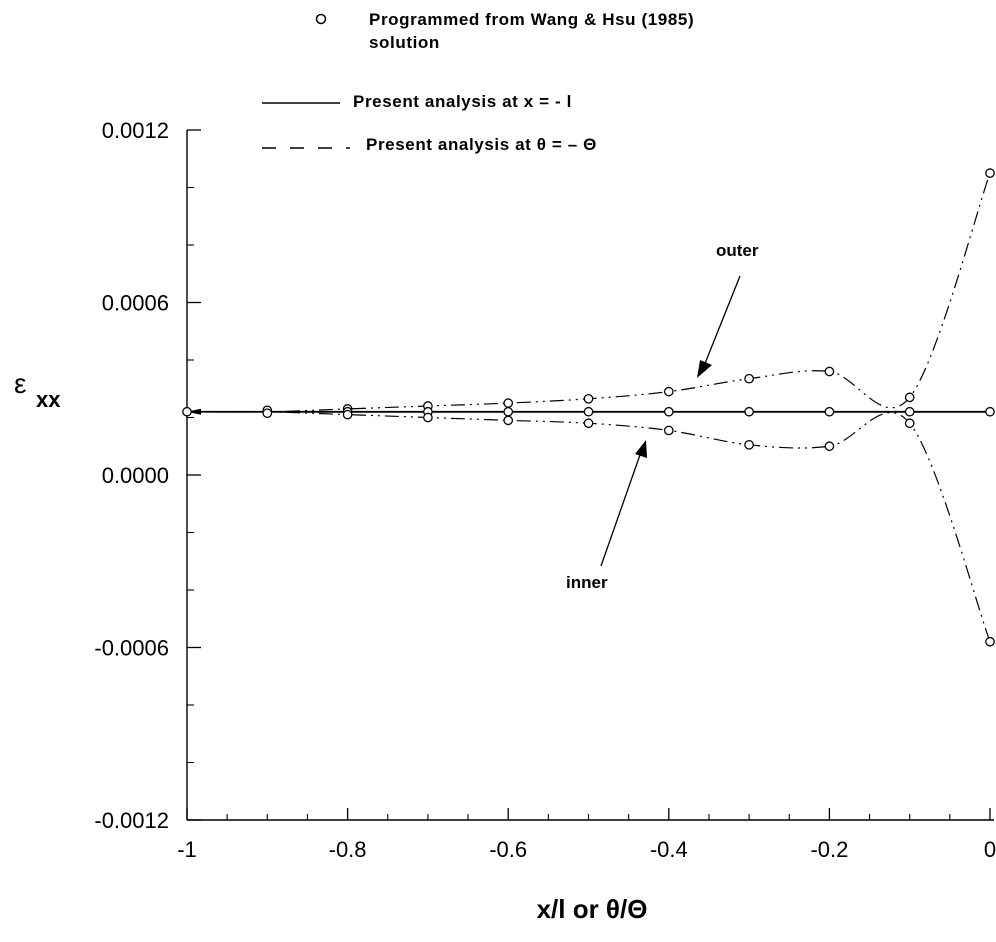 The height and width of the screenshot is (942, 996). Describe the element at coordinates (704, 369) in the screenshot. I see `arrow-outer-head-icon` at that location.